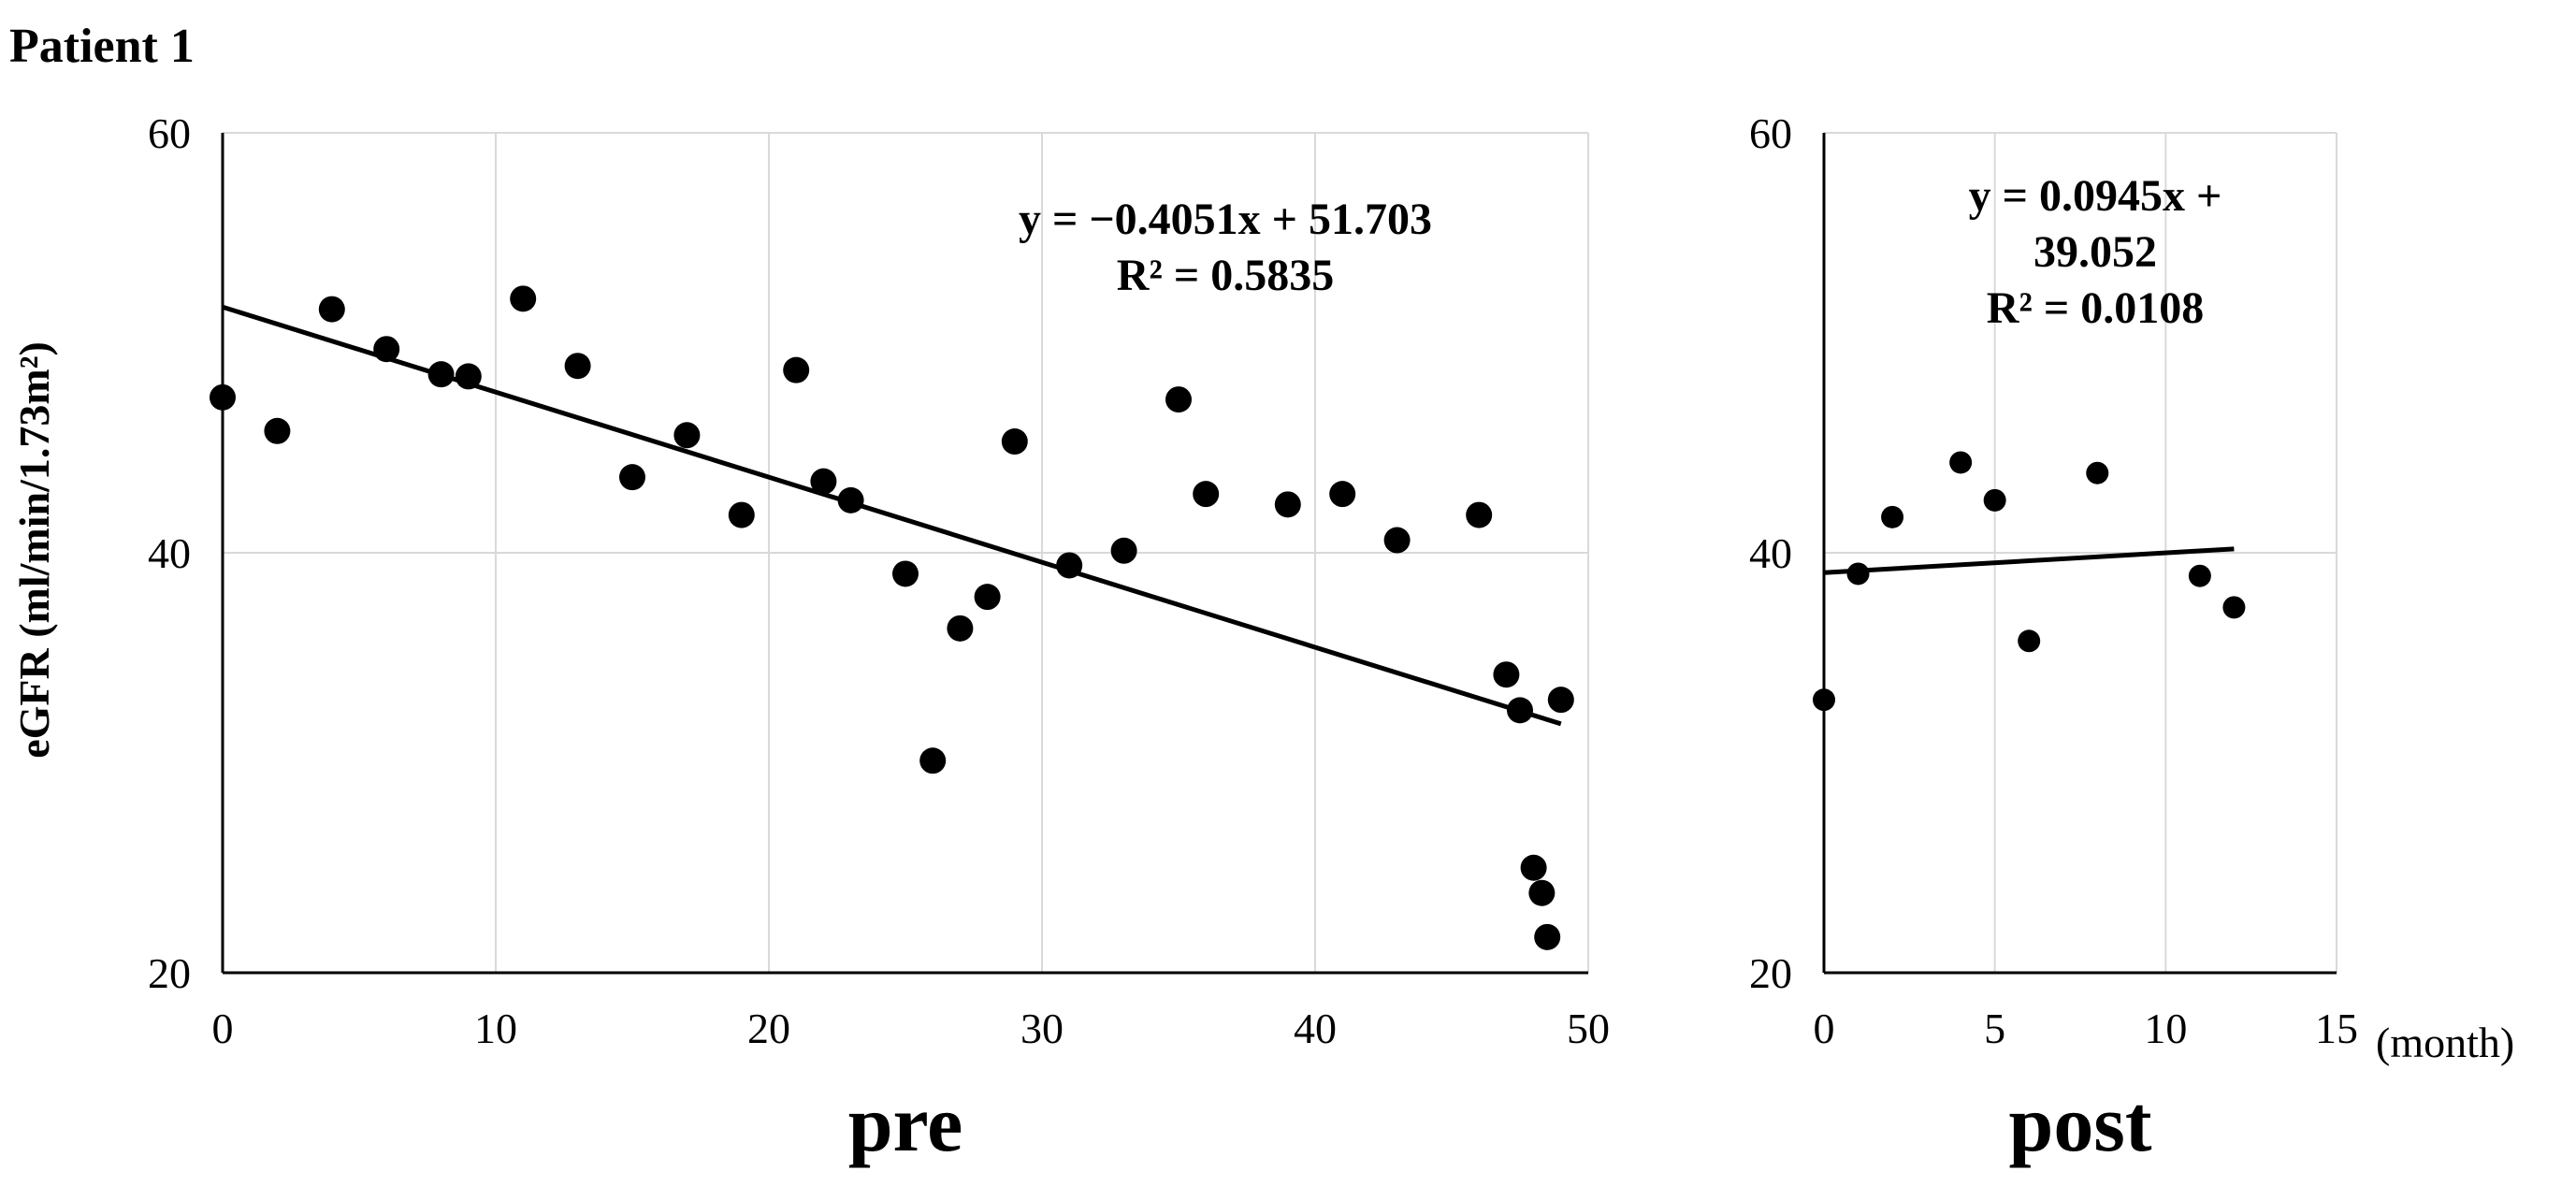 This screenshot has height=1186, width=2576. I want to click on post-y-tick-label: 40, so click(1770, 553).